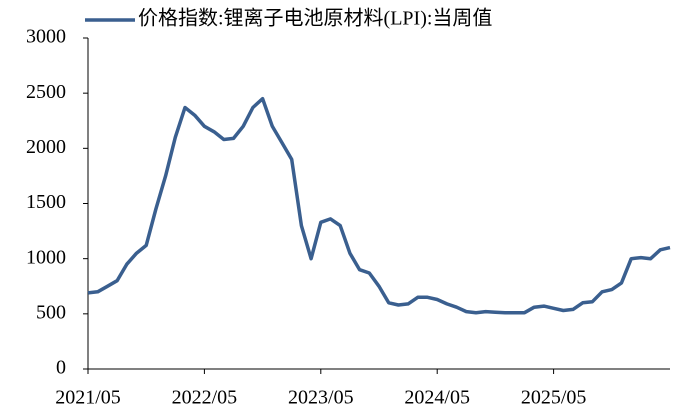 The width and height of the screenshot is (679, 412). What do you see at coordinates (321, 398) in the screenshot?
I see `x-tick-label: 2023/05` at bounding box center [321, 398].